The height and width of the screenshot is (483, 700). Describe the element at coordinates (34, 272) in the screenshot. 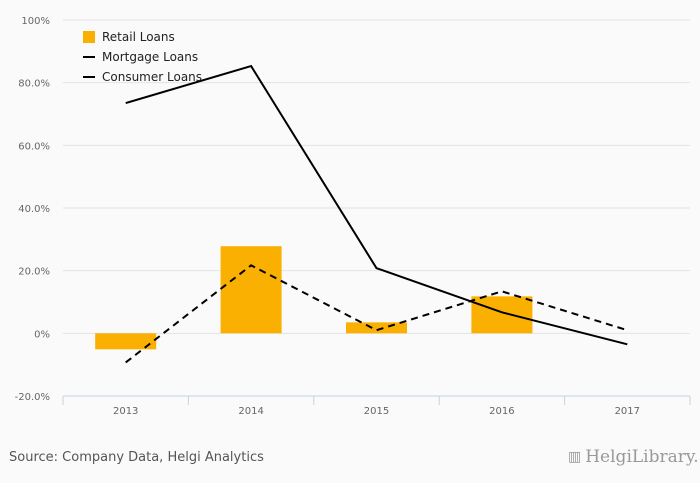

I see `y-tick-label: 20.0%` at that location.